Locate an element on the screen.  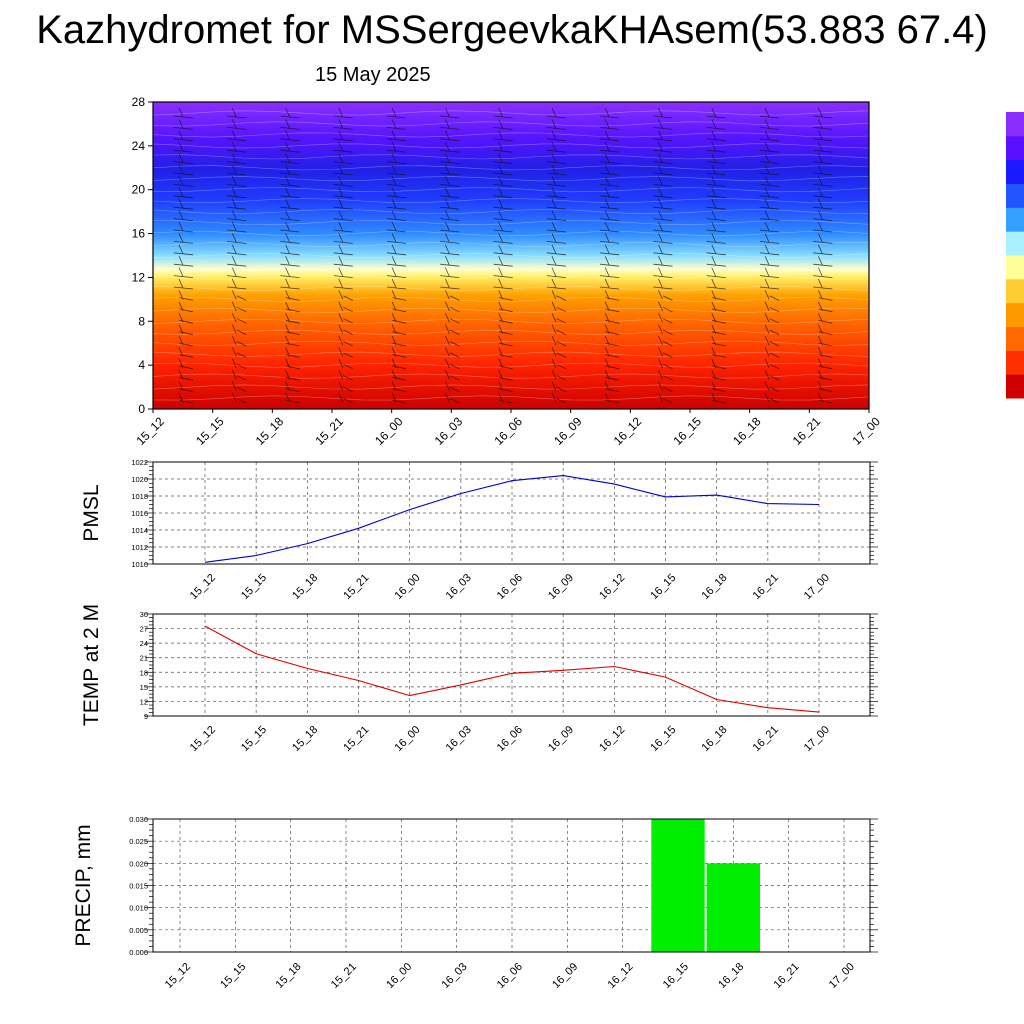
x-tick-label: 16_00 is located at coordinates (399, 976).